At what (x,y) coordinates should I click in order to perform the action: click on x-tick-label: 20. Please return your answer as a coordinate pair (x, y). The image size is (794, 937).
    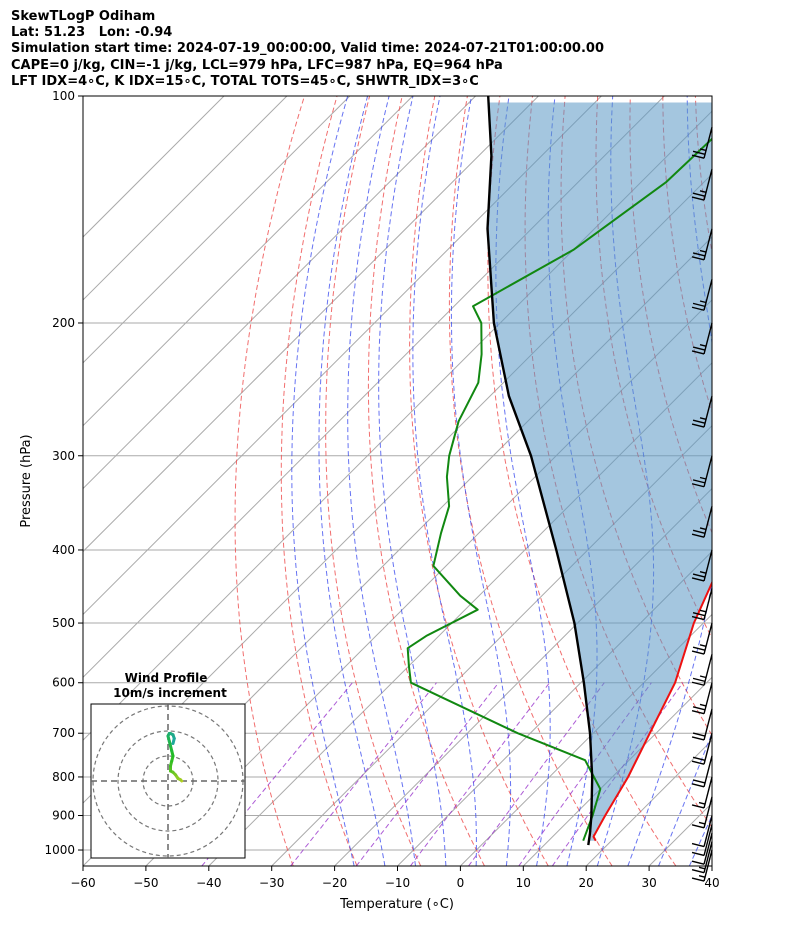
    Looking at the image, I should click on (586, 883).